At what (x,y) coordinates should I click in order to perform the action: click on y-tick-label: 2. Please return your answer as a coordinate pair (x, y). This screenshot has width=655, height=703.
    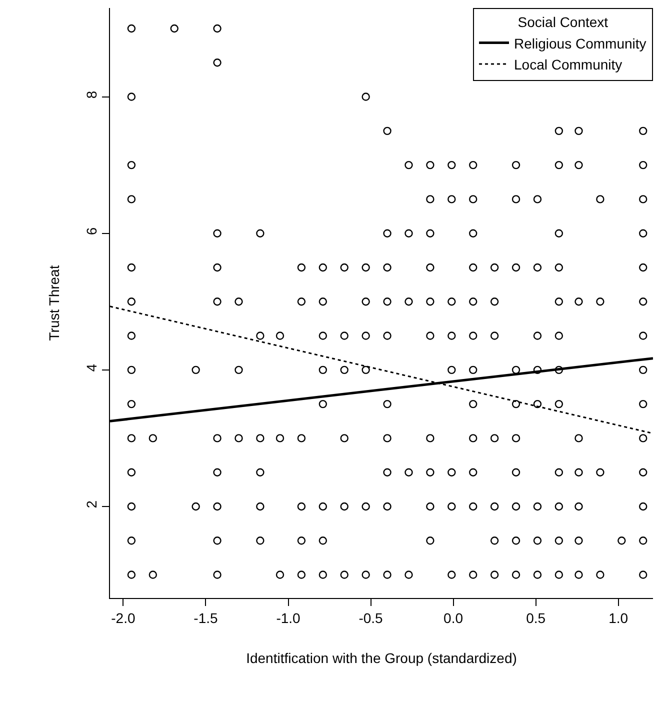
    Looking at the image, I should click on (91, 504).